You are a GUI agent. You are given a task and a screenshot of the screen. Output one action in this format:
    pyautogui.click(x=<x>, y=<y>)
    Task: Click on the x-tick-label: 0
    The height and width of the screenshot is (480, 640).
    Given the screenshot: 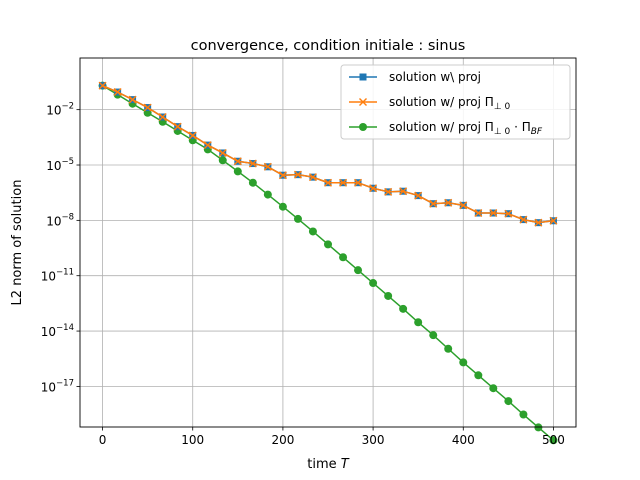 What is the action you would take?
    pyautogui.click(x=103, y=440)
    